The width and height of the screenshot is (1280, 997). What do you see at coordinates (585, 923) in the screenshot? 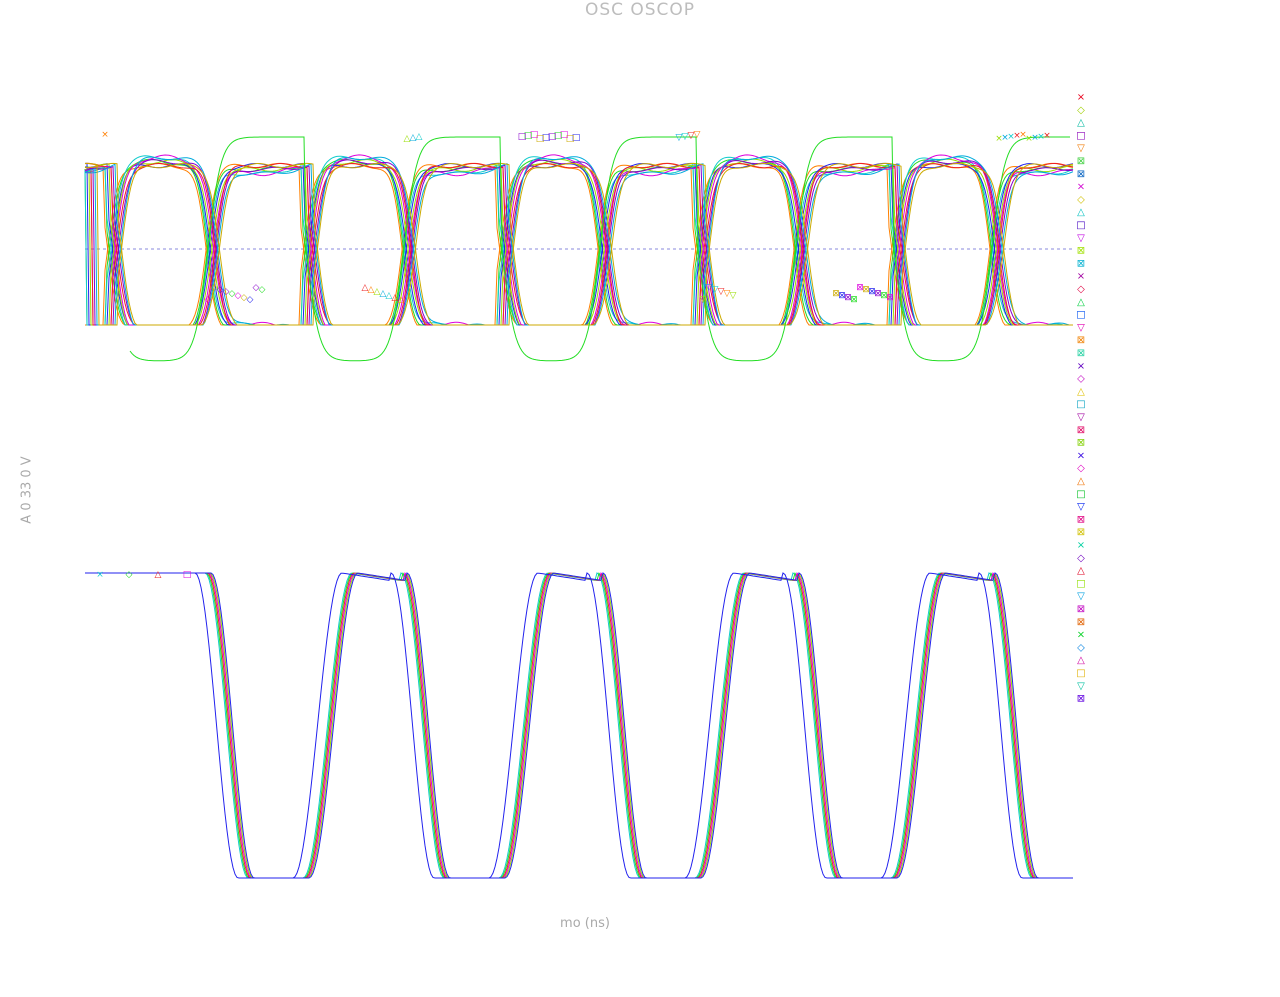
I see `x-axis-label: mo (ns)` at bounding box center [585, 923].